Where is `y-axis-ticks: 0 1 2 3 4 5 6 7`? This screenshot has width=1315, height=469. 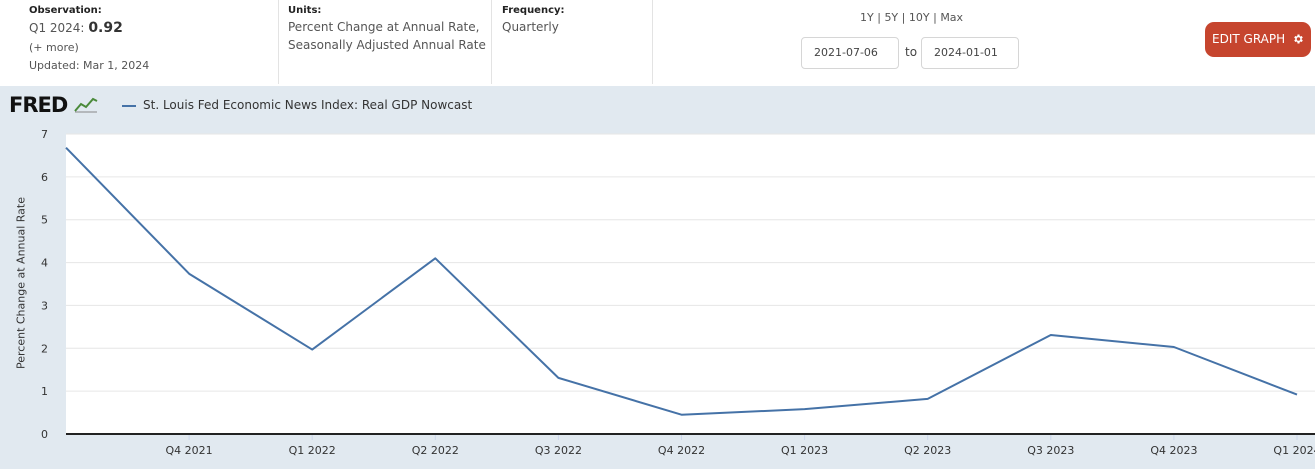
y-axis-ticks: 0 1 2 3 4 5 6 7 is located at coordinates (44, 284).